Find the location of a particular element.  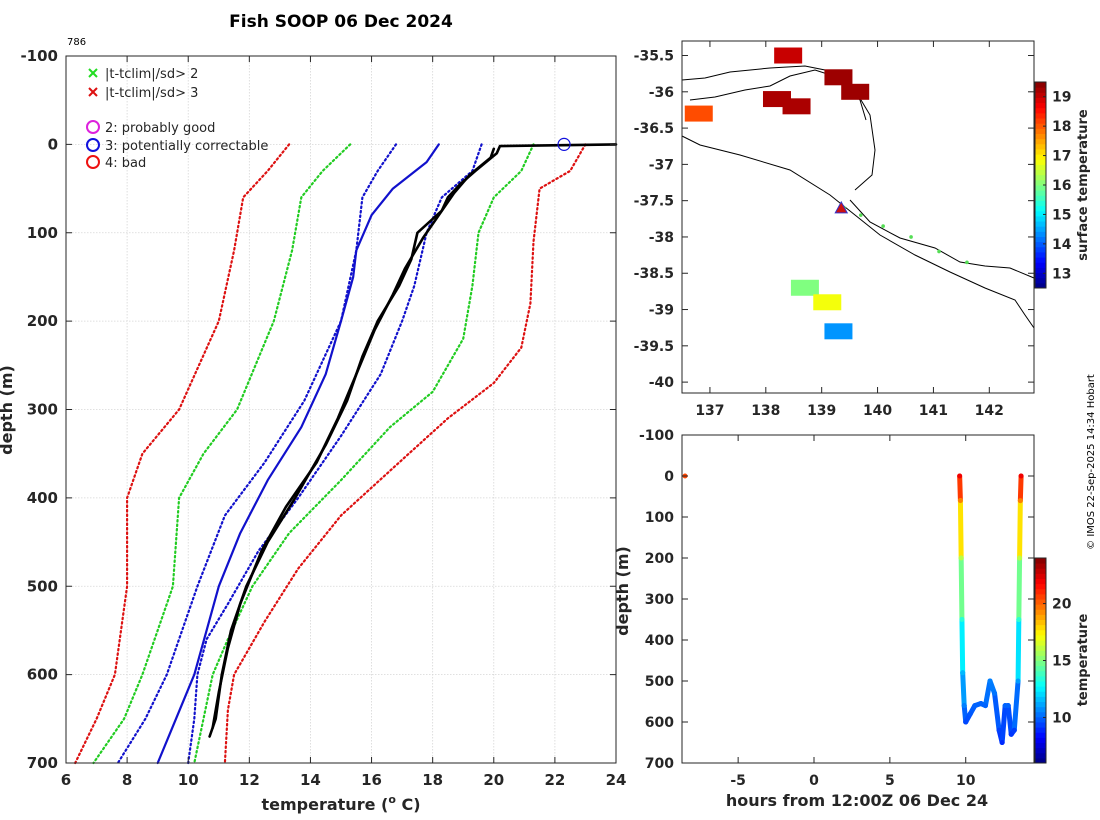

y-tick-label: -38 is located at coordinates (661, 238).